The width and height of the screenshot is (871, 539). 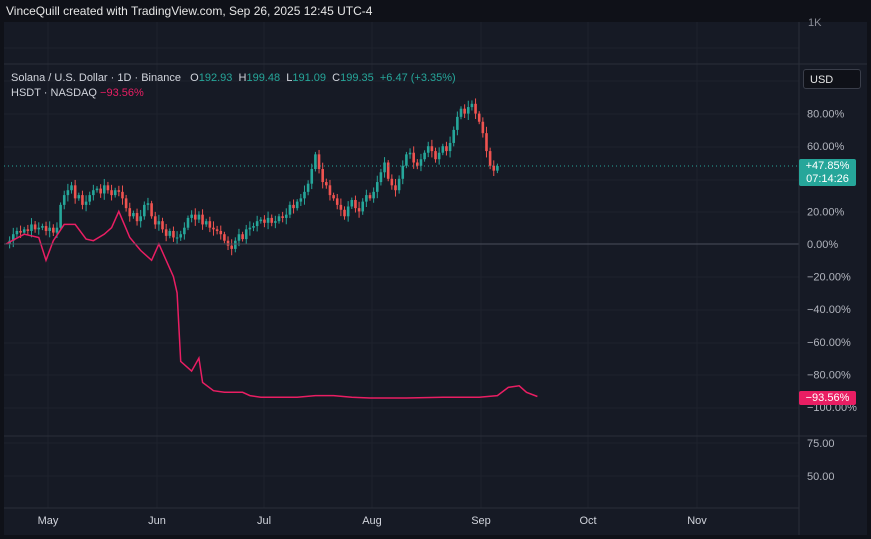 I want to click on y-tick-label-lower: 50.00, so click(x=821, y=477).